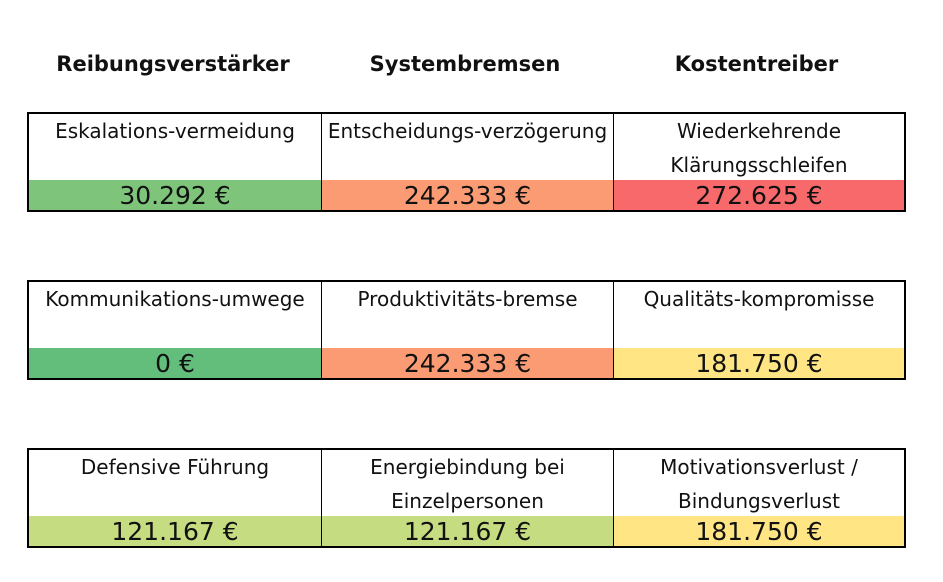 The height and width of the screenshot is (582, 943). I want to click on cell-label: Kommunikations-umwege, so click(175, 299).